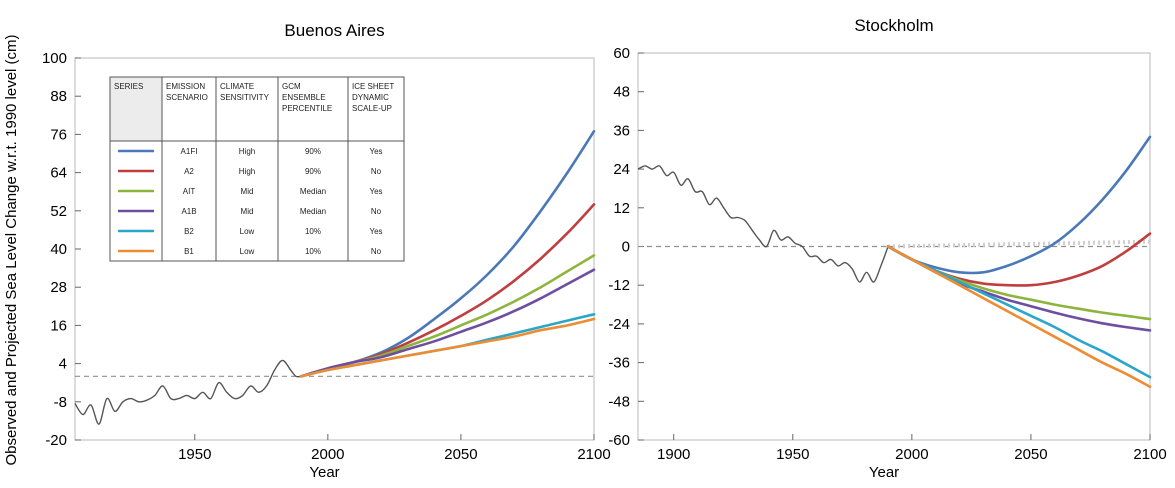 Image resolution: width=1175 pixels, height=488 pixels. Describe the element at coordinates (621, 53) in the screenshot. I see `y-tick-label: 60` at that location.